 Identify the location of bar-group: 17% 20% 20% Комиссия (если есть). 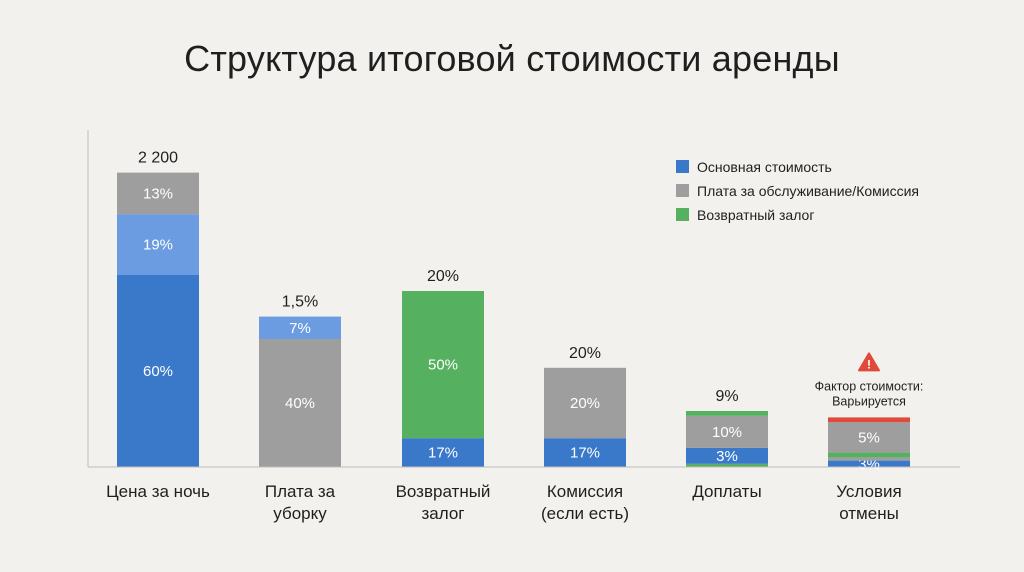
(585, 434).